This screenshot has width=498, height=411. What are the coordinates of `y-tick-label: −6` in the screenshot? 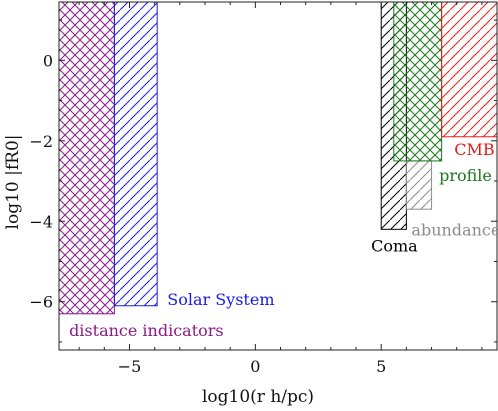 It's located at (41, 302).